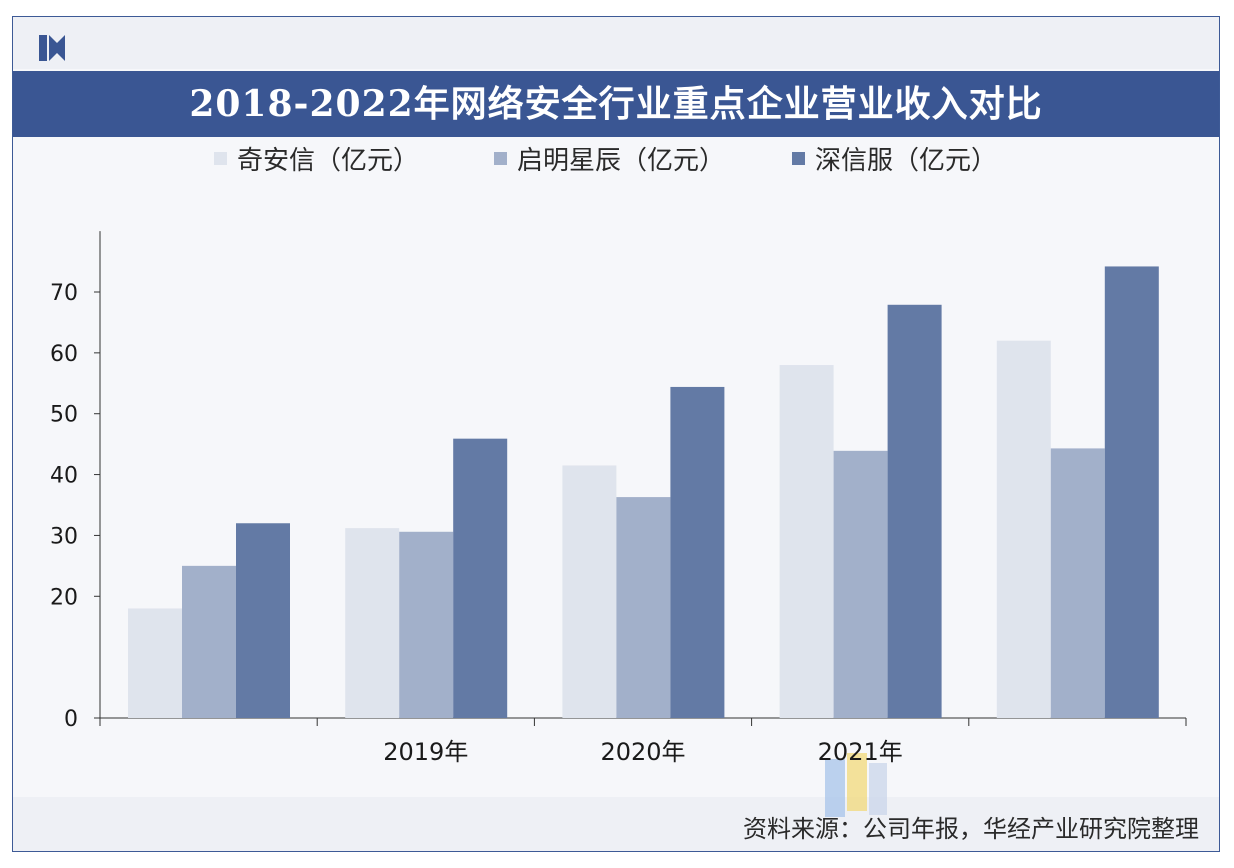 This screenshot has width=1234, height=868. Describe the element at coordinates (64, 415) in the screenshot. I see `y-tick-label: 50` at that location.